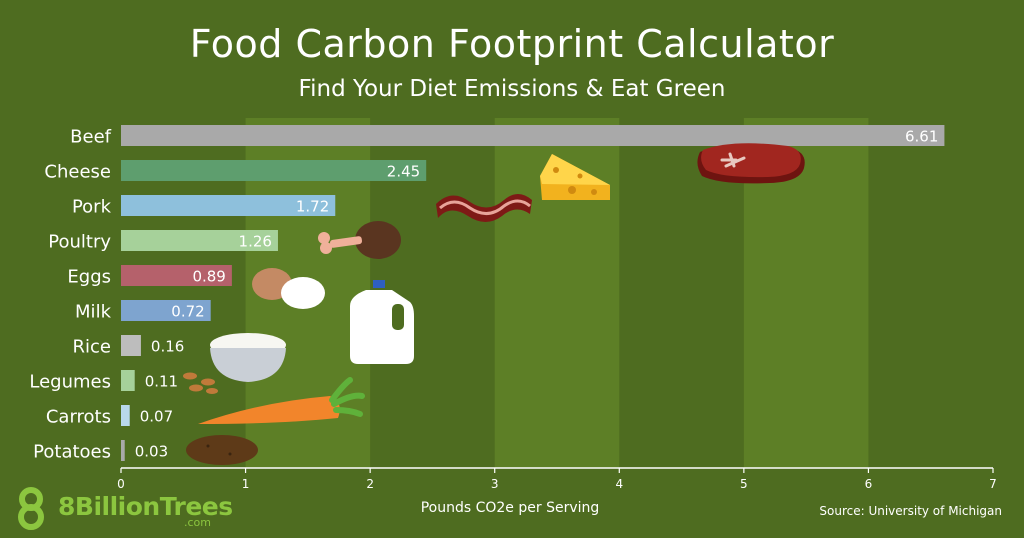 The height and width of the screenshot is (538, 1024). I want to click on brand-name: 8BillionTrees, so click(145, 506).